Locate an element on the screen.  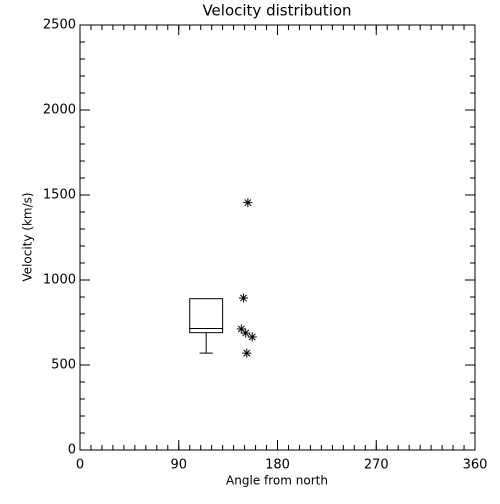
x-axis-label: Angle from north is located at coordinates (277, 481).